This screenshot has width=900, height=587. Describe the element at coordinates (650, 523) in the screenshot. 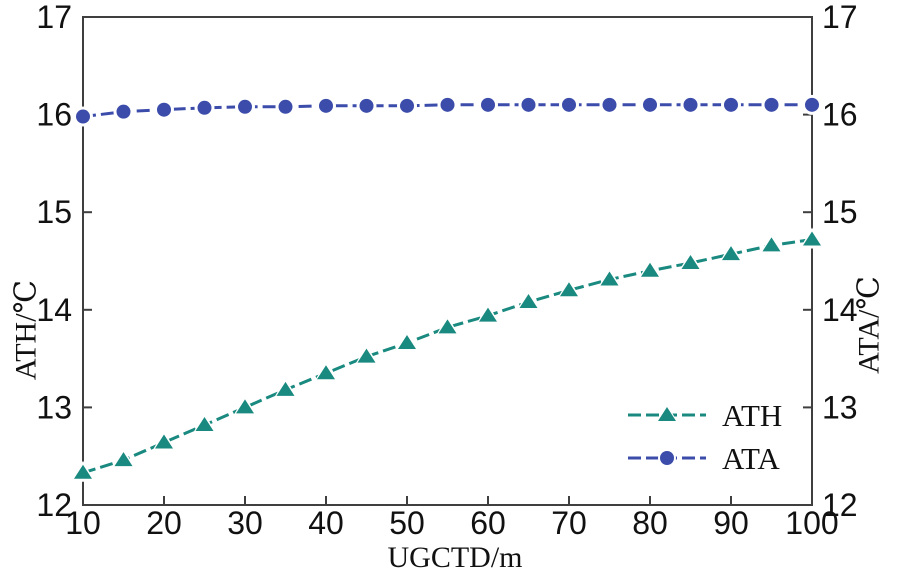

I see `x-tick-label: 80` at that location.